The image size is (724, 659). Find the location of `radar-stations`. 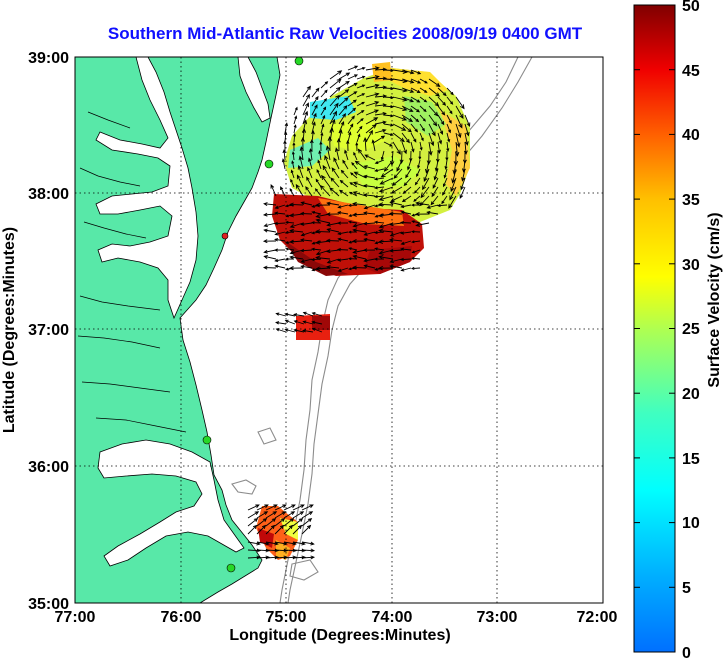

radar-stations is located at coordinates (253, 315).